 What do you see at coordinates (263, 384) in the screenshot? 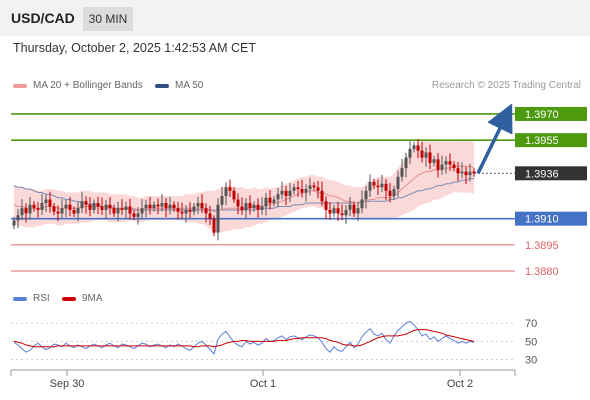
I see `time-tick-label: Oct 1` at bounding box center [263, 384].